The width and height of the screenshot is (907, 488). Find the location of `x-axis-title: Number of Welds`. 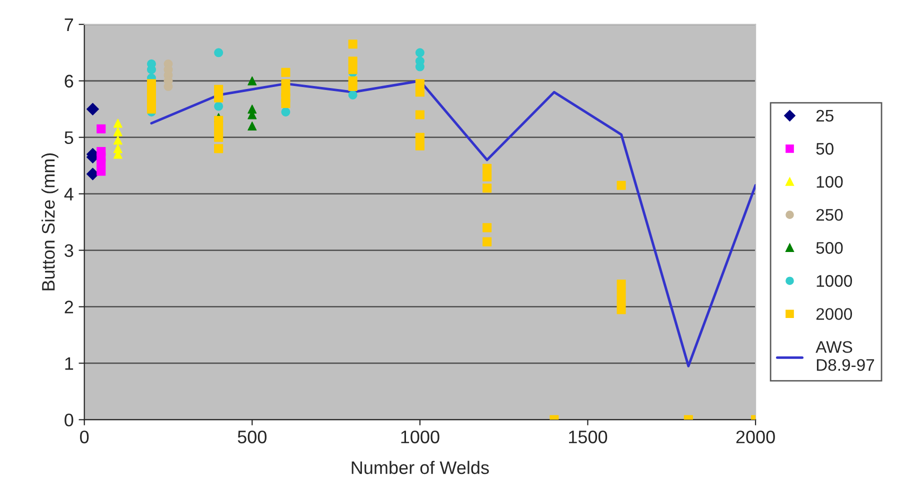

x-axis-title: Number of Welds is located at coordinates (420, 467).